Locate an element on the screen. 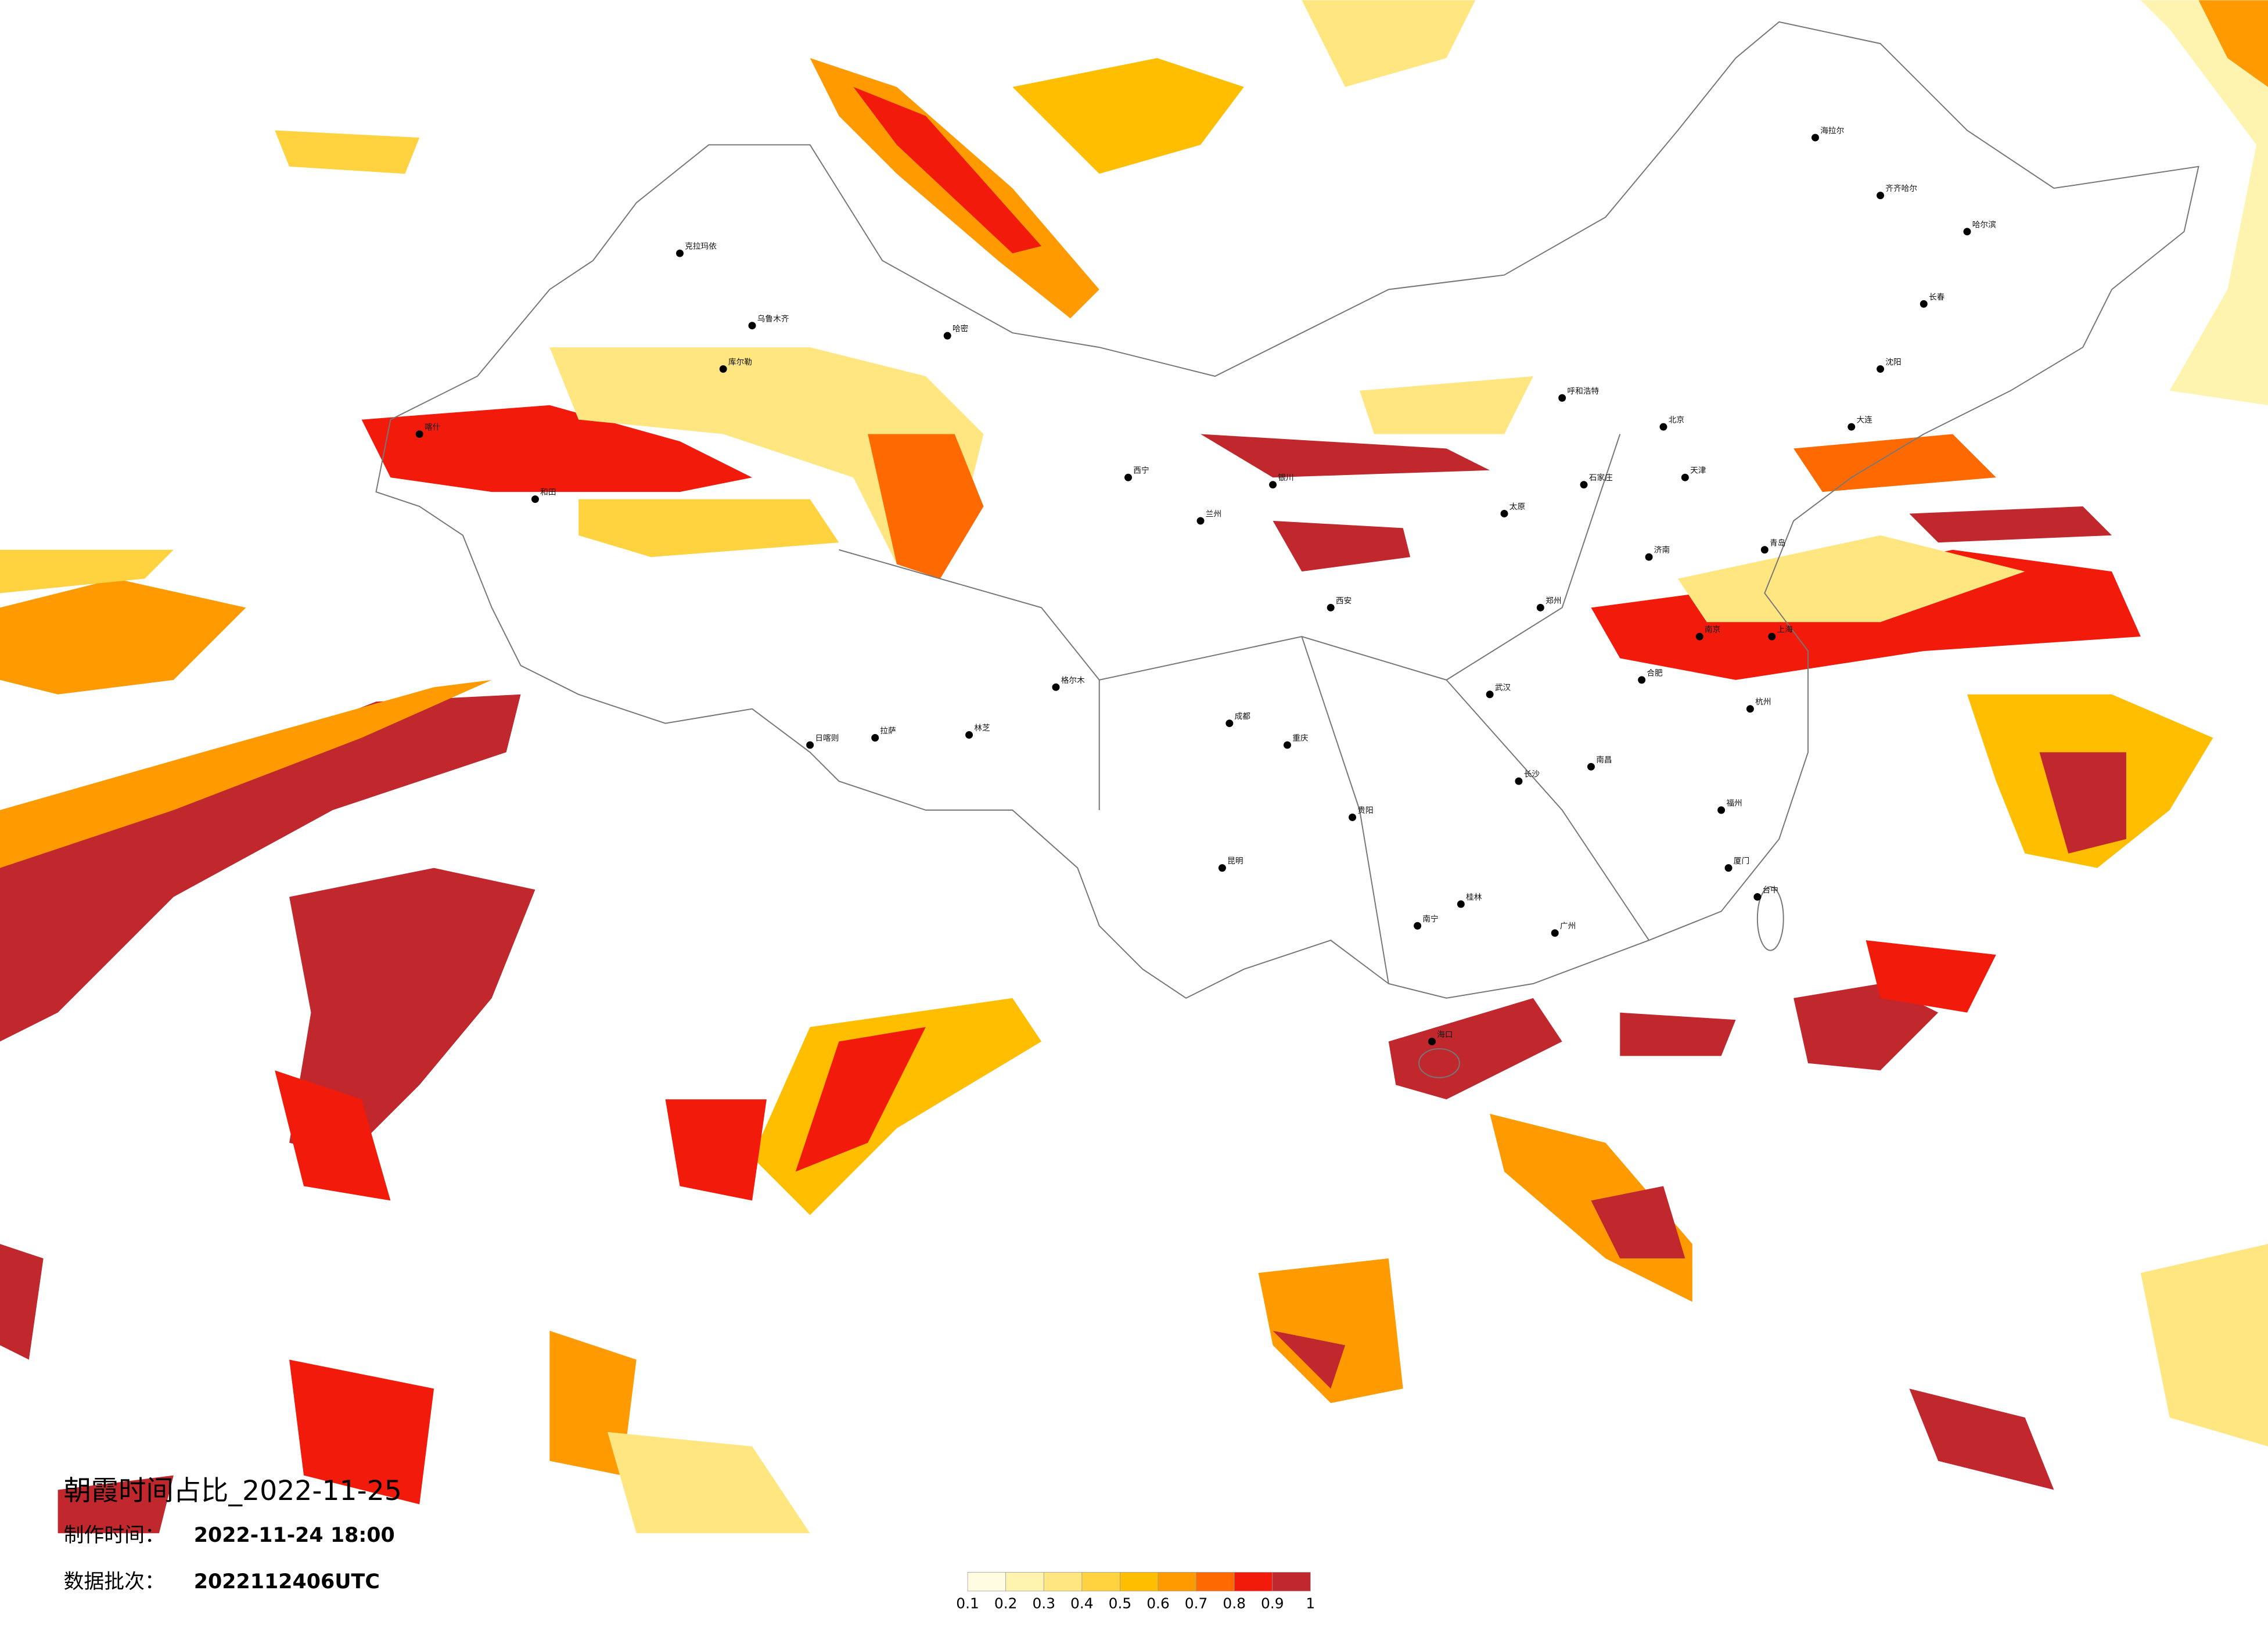 This screenshot has height=1626, width=2268. city-label: 石家庄 is located at coordinates (1601, 478).